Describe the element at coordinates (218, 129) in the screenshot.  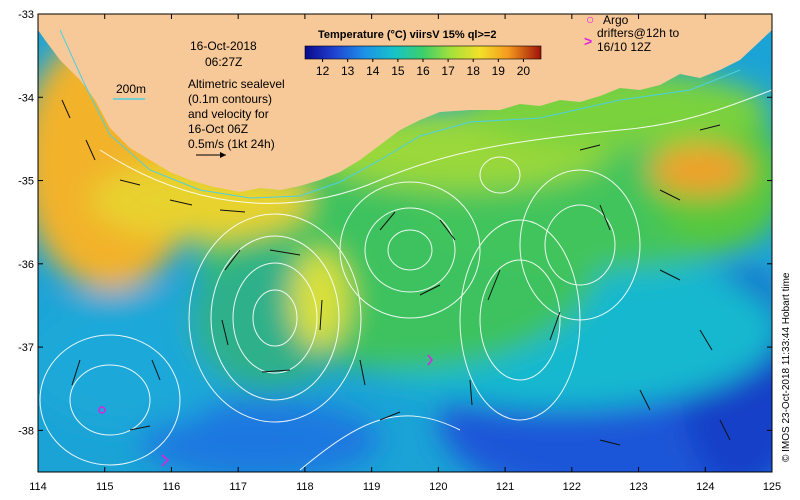
I see `sealevel-note-line: 16-Oct 06Z` at that location.